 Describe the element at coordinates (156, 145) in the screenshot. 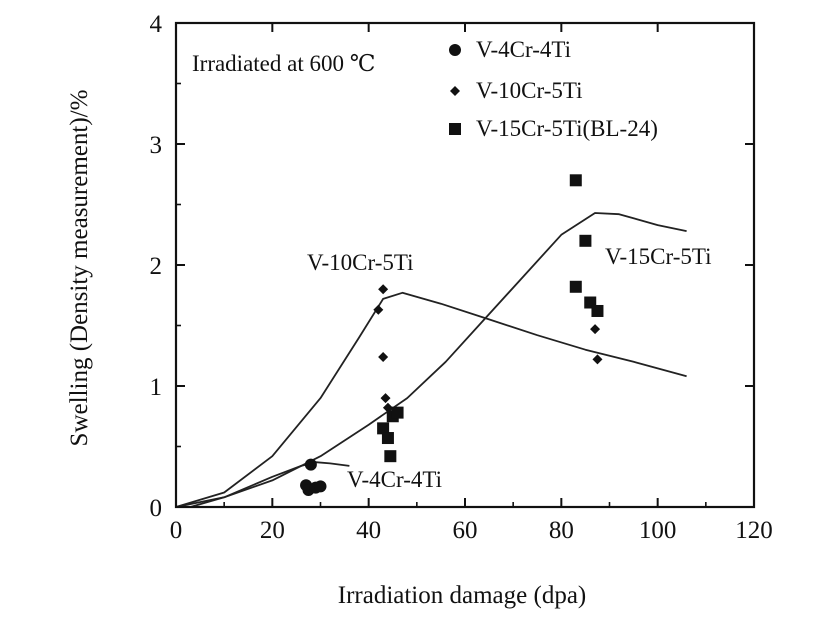

I see `y-tick-label: 3` at that location.